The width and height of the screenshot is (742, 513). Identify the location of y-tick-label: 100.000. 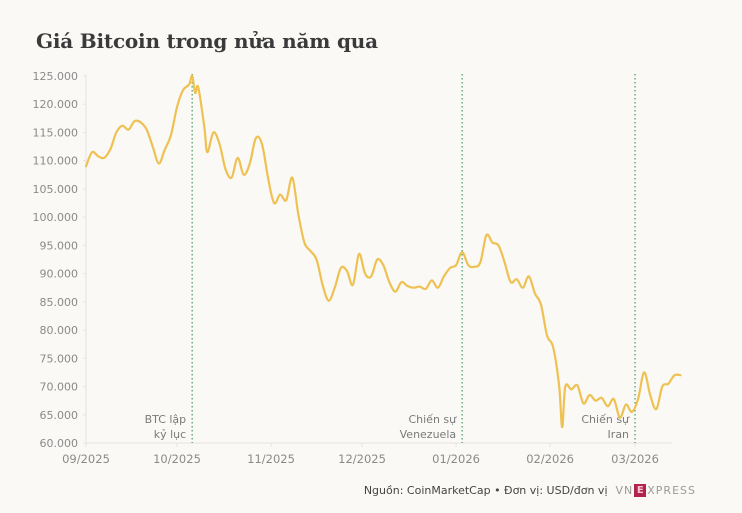
(56, 217).